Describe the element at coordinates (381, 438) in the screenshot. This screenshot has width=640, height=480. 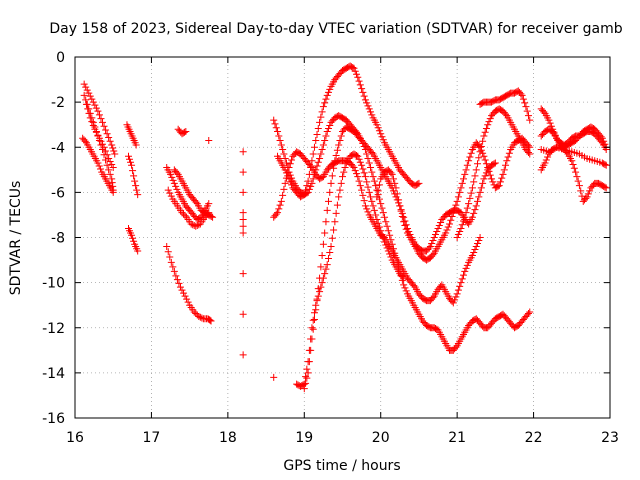
I see `x-tick-label: 20` at that location.